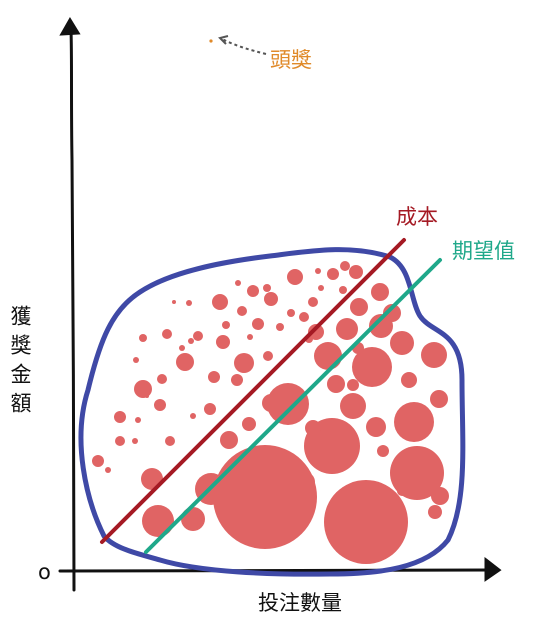 This screenshot has width=540, height=624. Describe the element at coordinates (223, 40) in the screenshot. I see `jackpot-arrowhead-icon` at that location.